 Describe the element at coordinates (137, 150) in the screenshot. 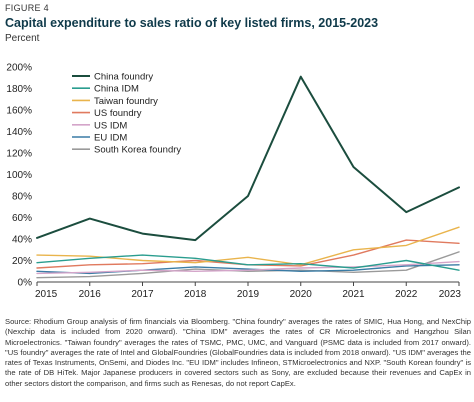

I see `legend-label: South Korea foundry` at that location.